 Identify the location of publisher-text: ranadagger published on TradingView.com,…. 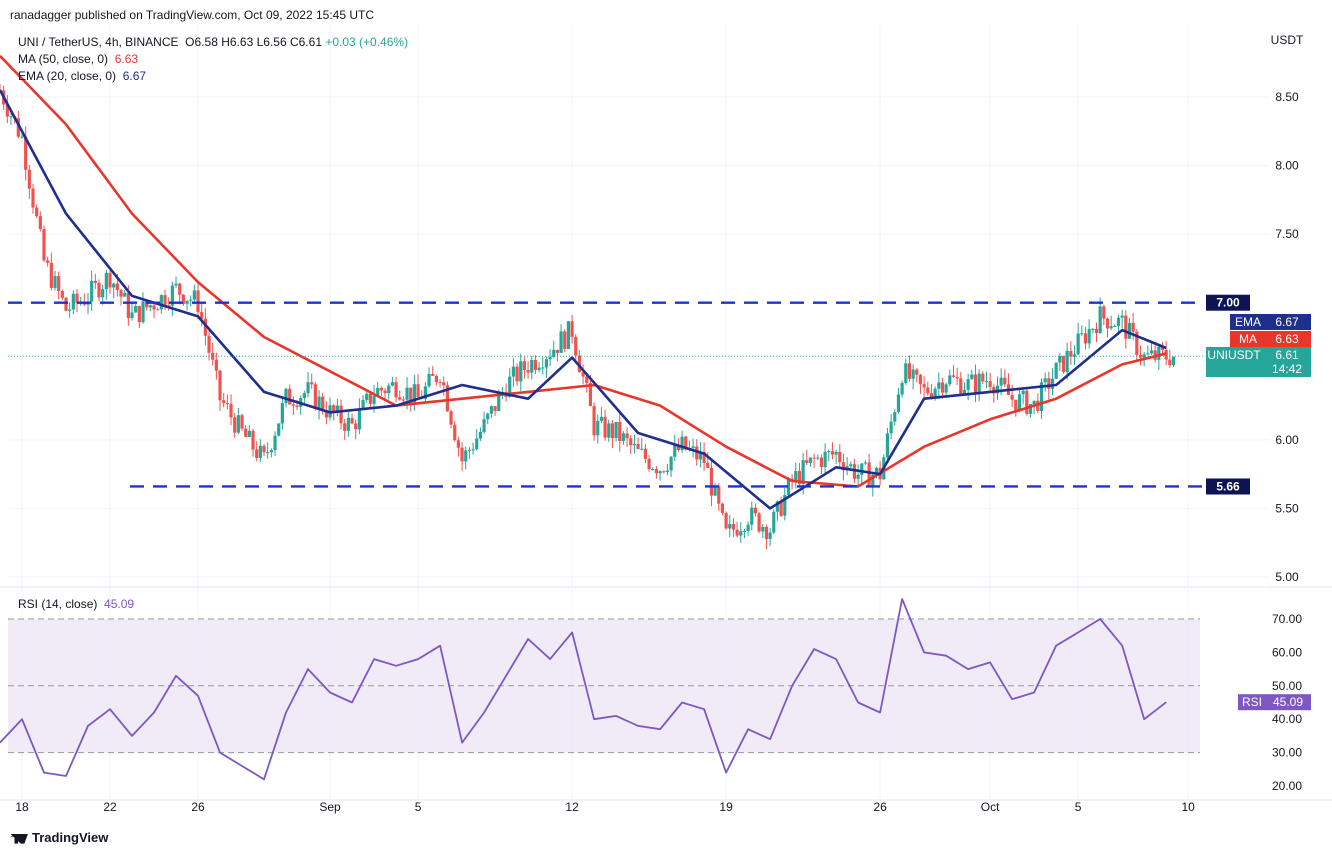
(192, 15).